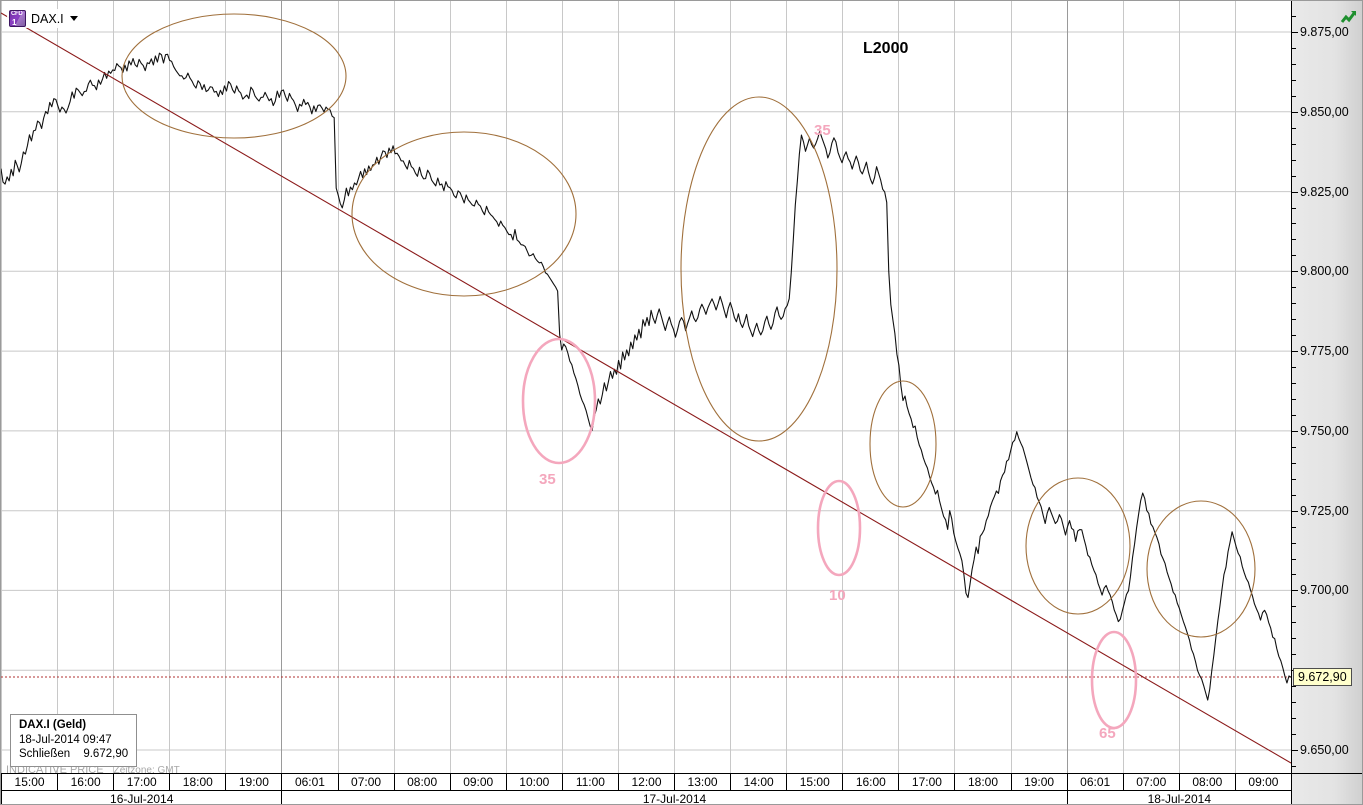  Describe the element at coordinates (73, 754) in the screenshot. I see `quote-close-row: Schließen 9.672,90` at that location.